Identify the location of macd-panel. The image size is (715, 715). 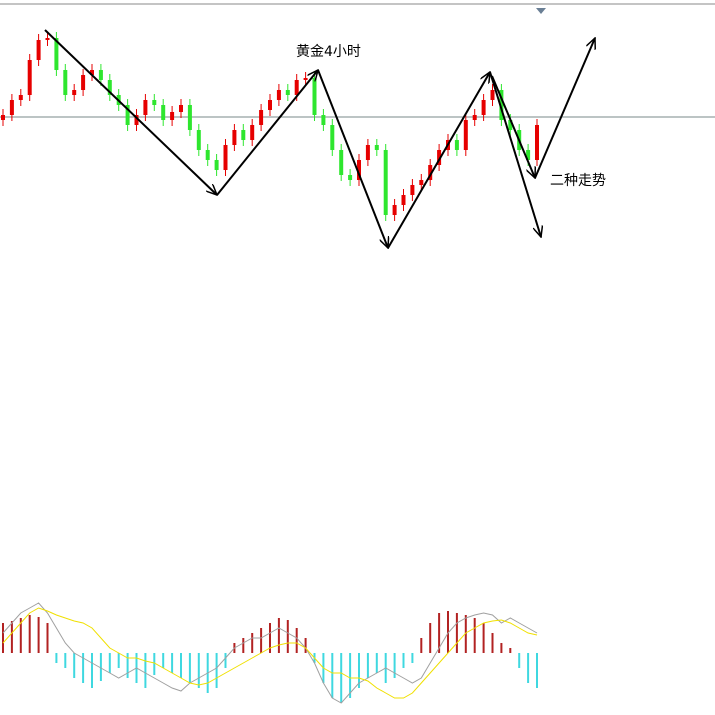
(270, 653).